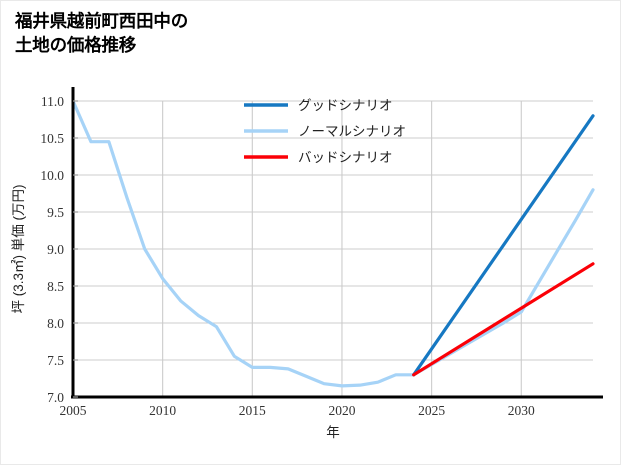 The height and width of the screenshot is (466, 621). What do you see at coordinates (503, 319) in the screenshot?
I see `series-line` at bounding box center [503, 319].